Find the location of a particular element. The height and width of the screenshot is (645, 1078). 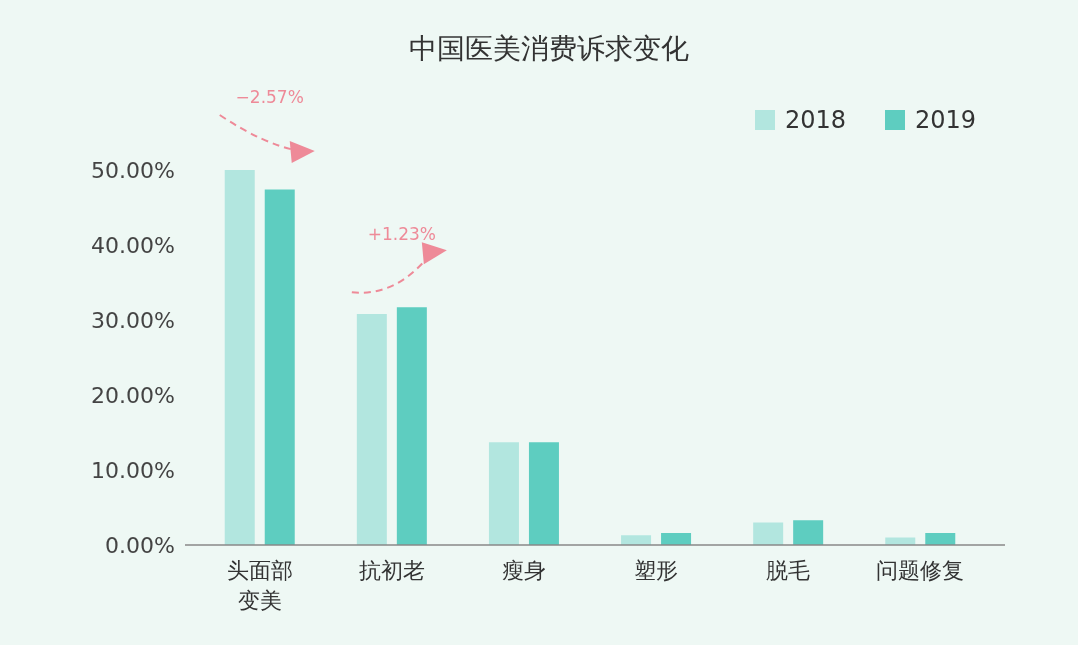

legend-label: 2019 is located at coordinates (946, 120).